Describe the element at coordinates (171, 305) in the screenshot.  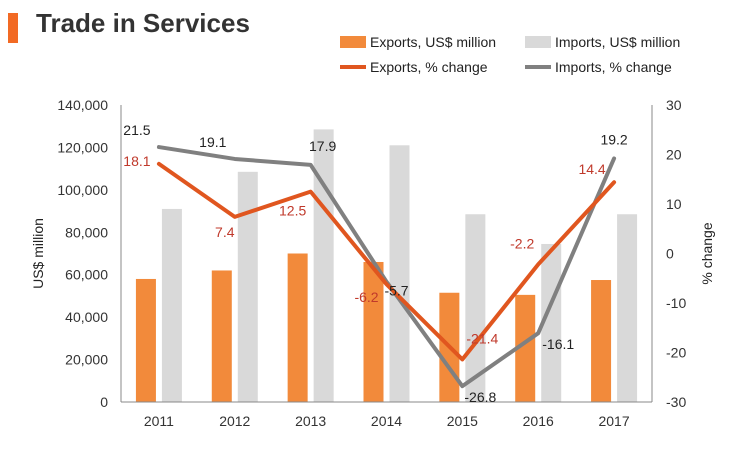
I see `imports-bar-2011` at that location.